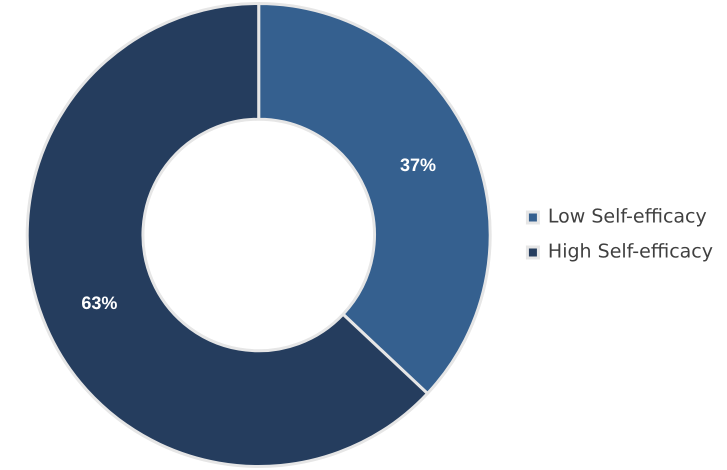 The image size is (727, 470). Describe the element at coordinates (99, 302) in the screenshot. I see `data-label: 63%` at that location.